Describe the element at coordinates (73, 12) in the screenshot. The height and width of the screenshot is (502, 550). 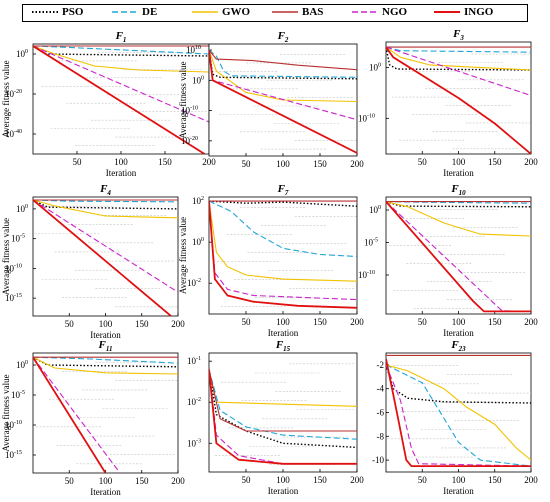
I see `legend-label: PSO` at that location.